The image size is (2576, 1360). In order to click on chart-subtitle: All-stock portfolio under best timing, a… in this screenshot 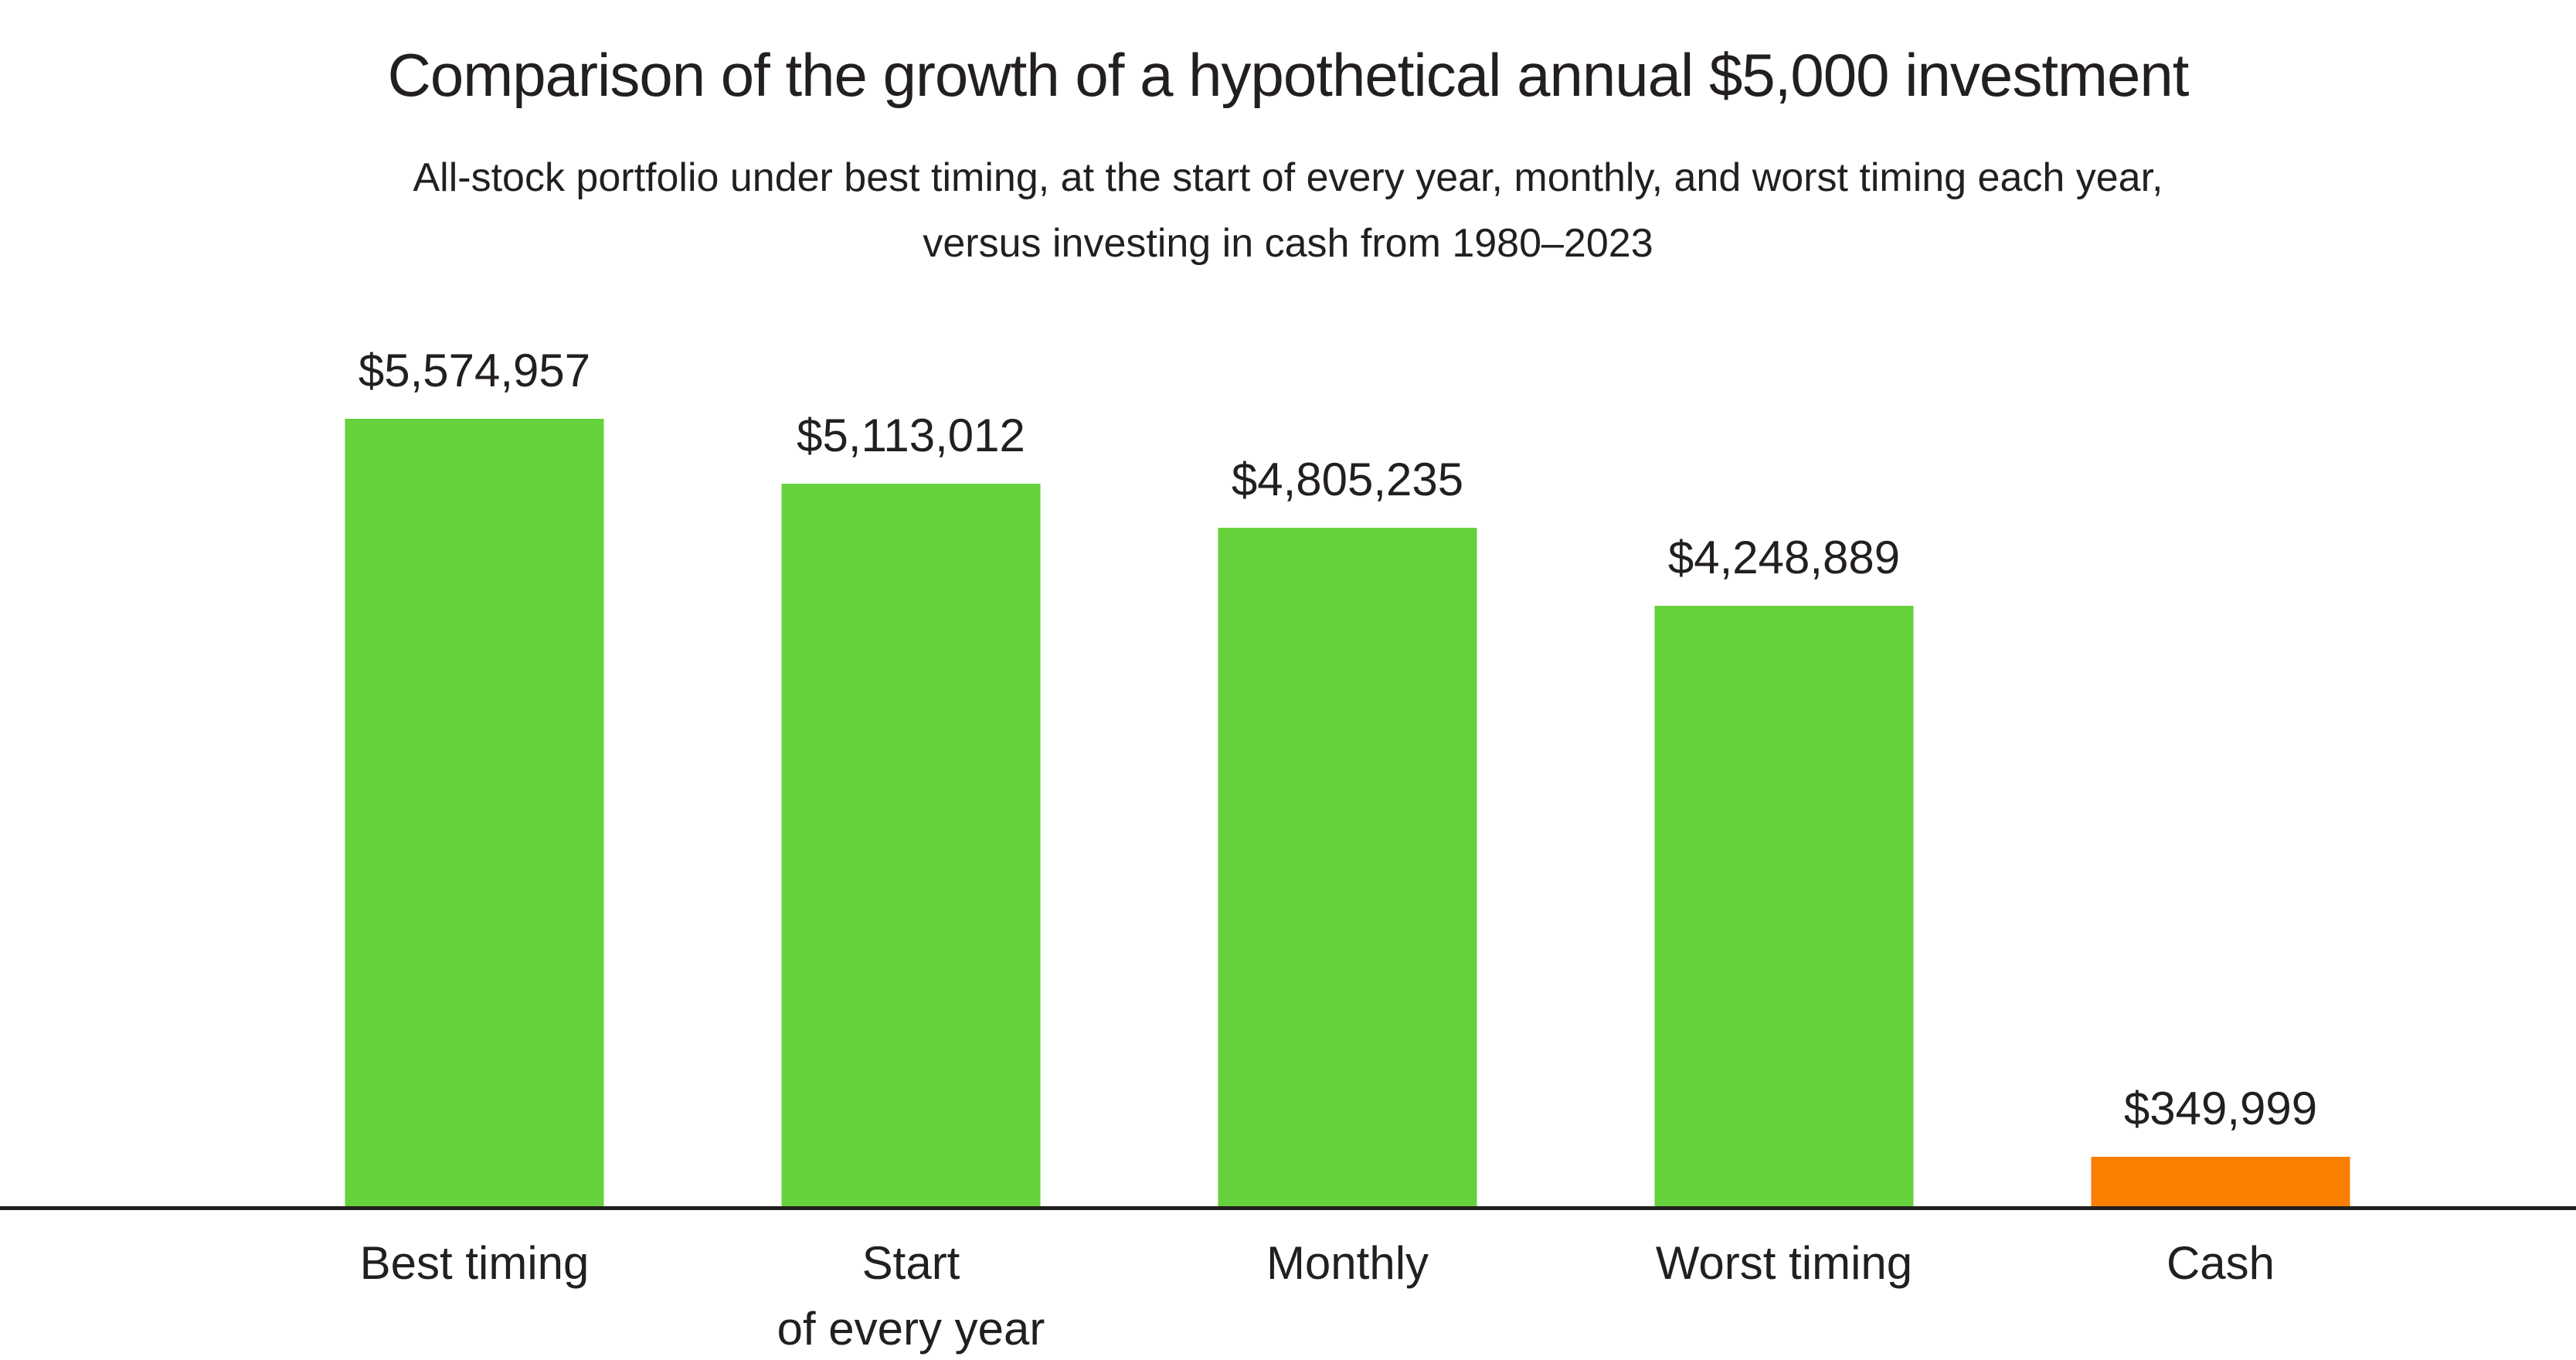, I will do `click(1288, 211)`.